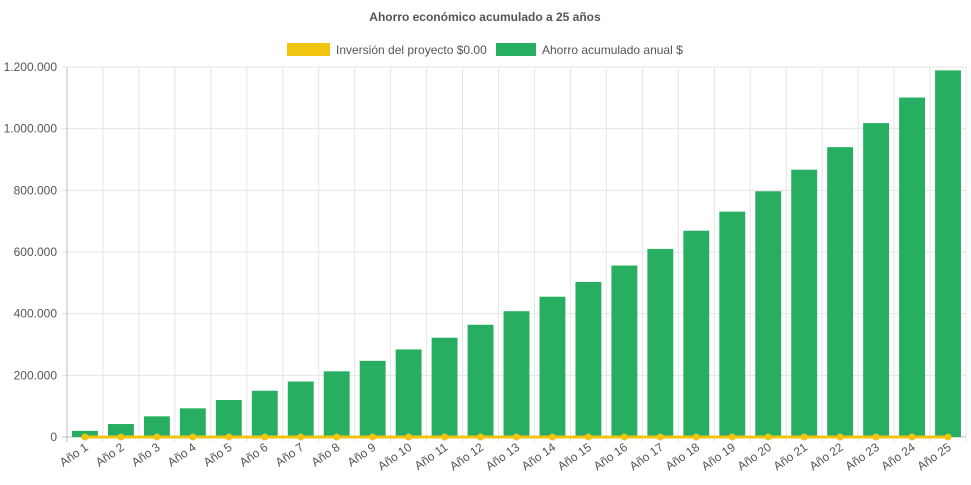  What do you see at coordinates (612, 50) in the screenshot?
I see `legend-label-savings: Ahorro acumulado anual $` at bounding box center [612, 50].